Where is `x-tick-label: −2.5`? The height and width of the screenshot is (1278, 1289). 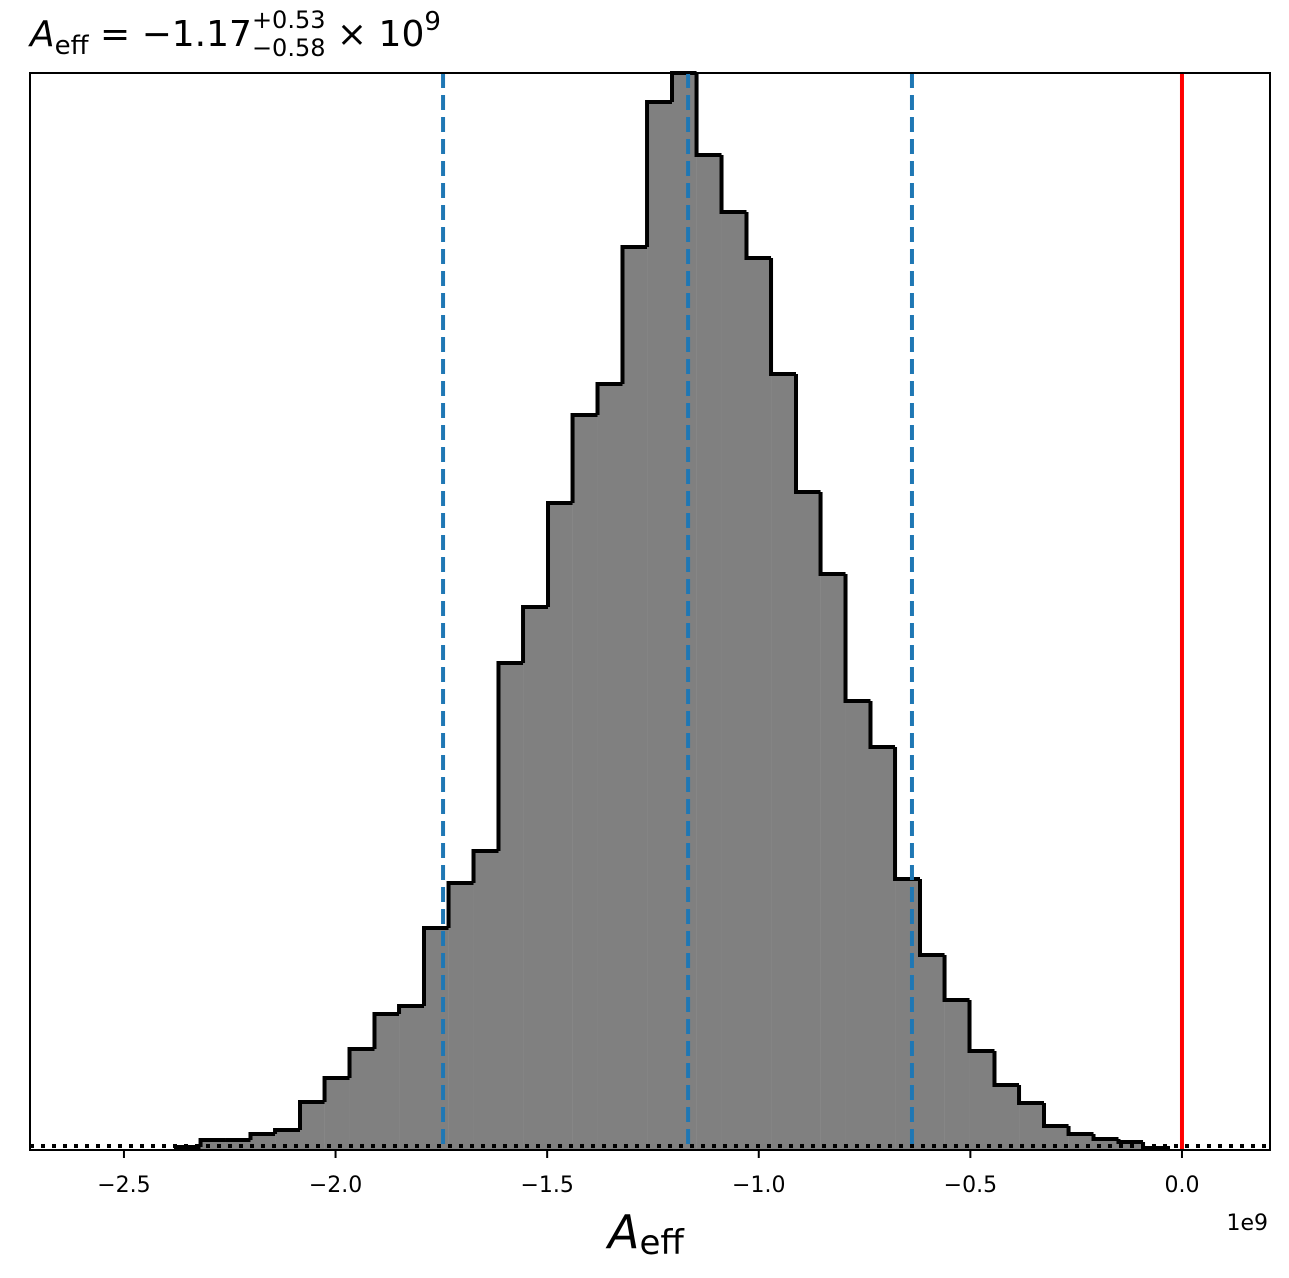 x-tick-label: −2.5 is located at coordinates (123, 1185).